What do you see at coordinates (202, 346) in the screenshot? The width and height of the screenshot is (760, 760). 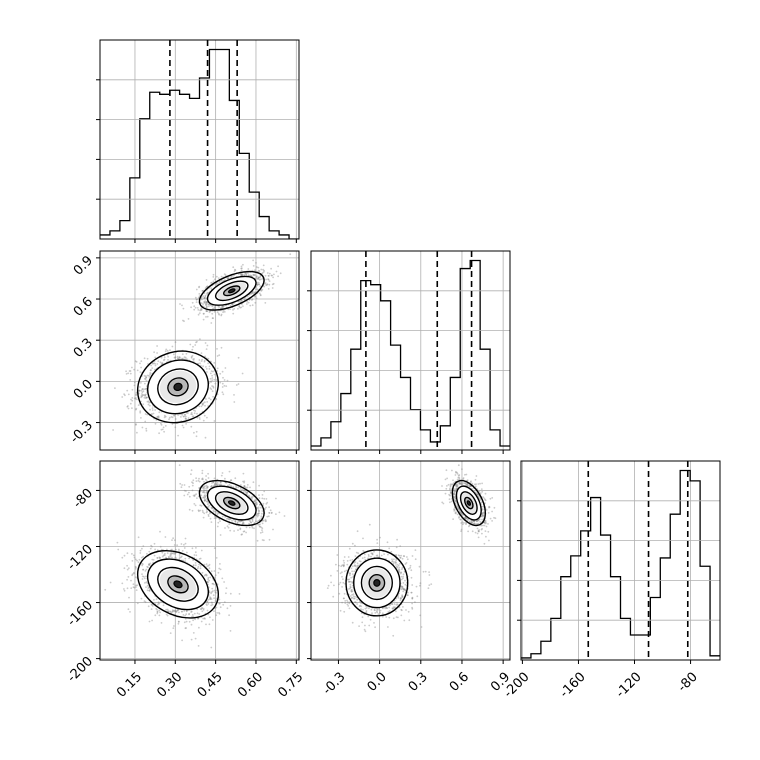 I see `scatter-p0_p1` at bounding box center [202, 346].